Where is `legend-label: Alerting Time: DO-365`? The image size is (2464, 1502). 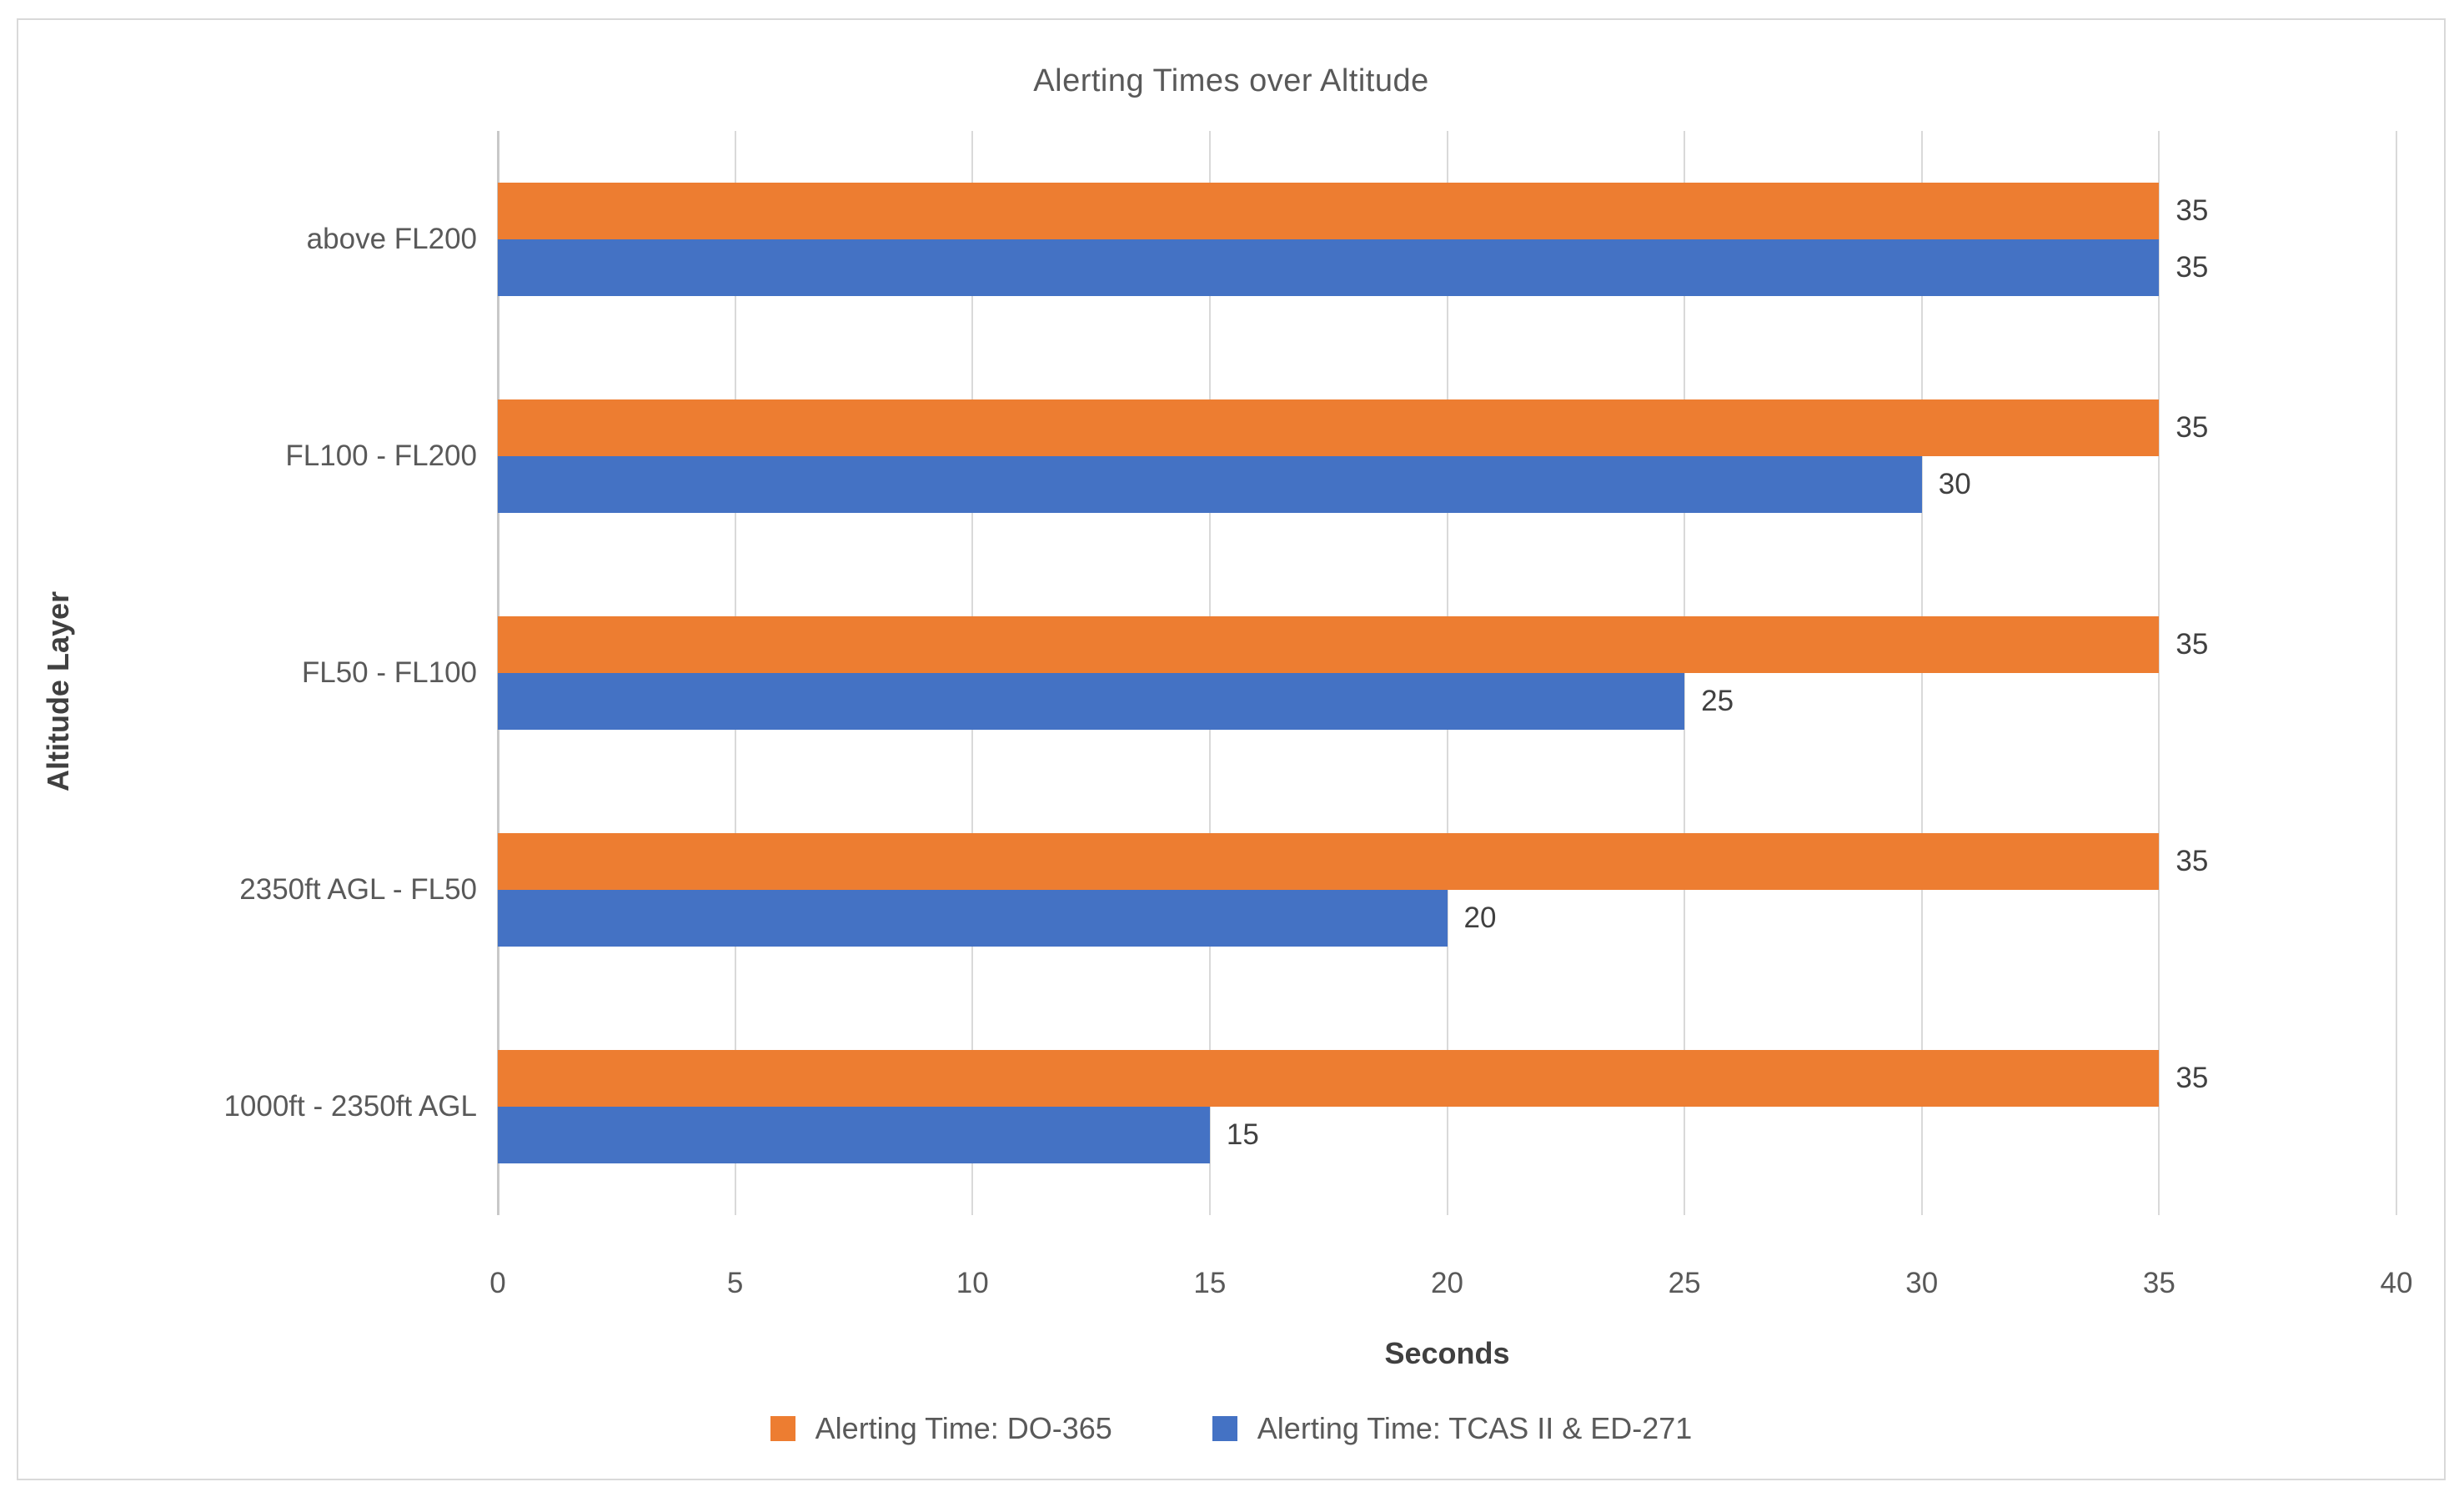 legend-label: Alerting Time: DO-365 is located at coordinates (963, 1428).